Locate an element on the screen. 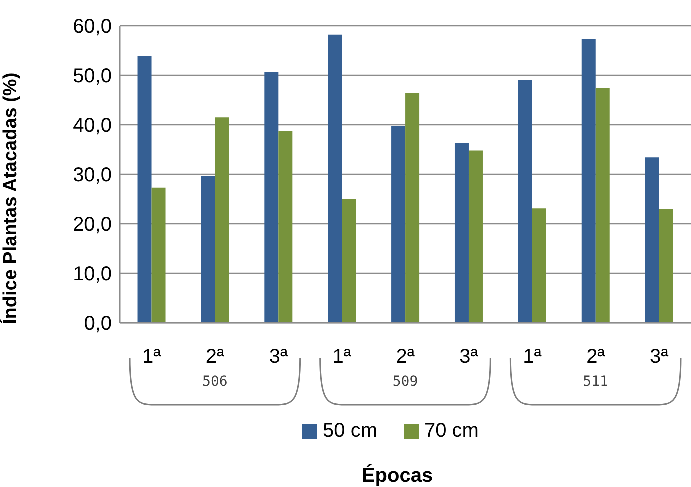 The height and width of the screenshot is (487, 691). text: 511 is located at coordinates (595, 382).